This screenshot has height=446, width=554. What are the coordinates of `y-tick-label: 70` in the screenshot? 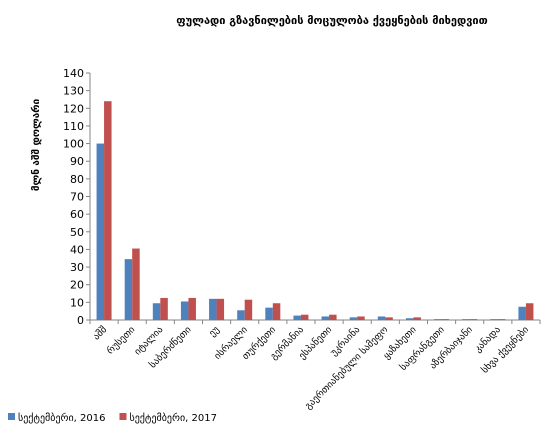 It's located at (77, 197).